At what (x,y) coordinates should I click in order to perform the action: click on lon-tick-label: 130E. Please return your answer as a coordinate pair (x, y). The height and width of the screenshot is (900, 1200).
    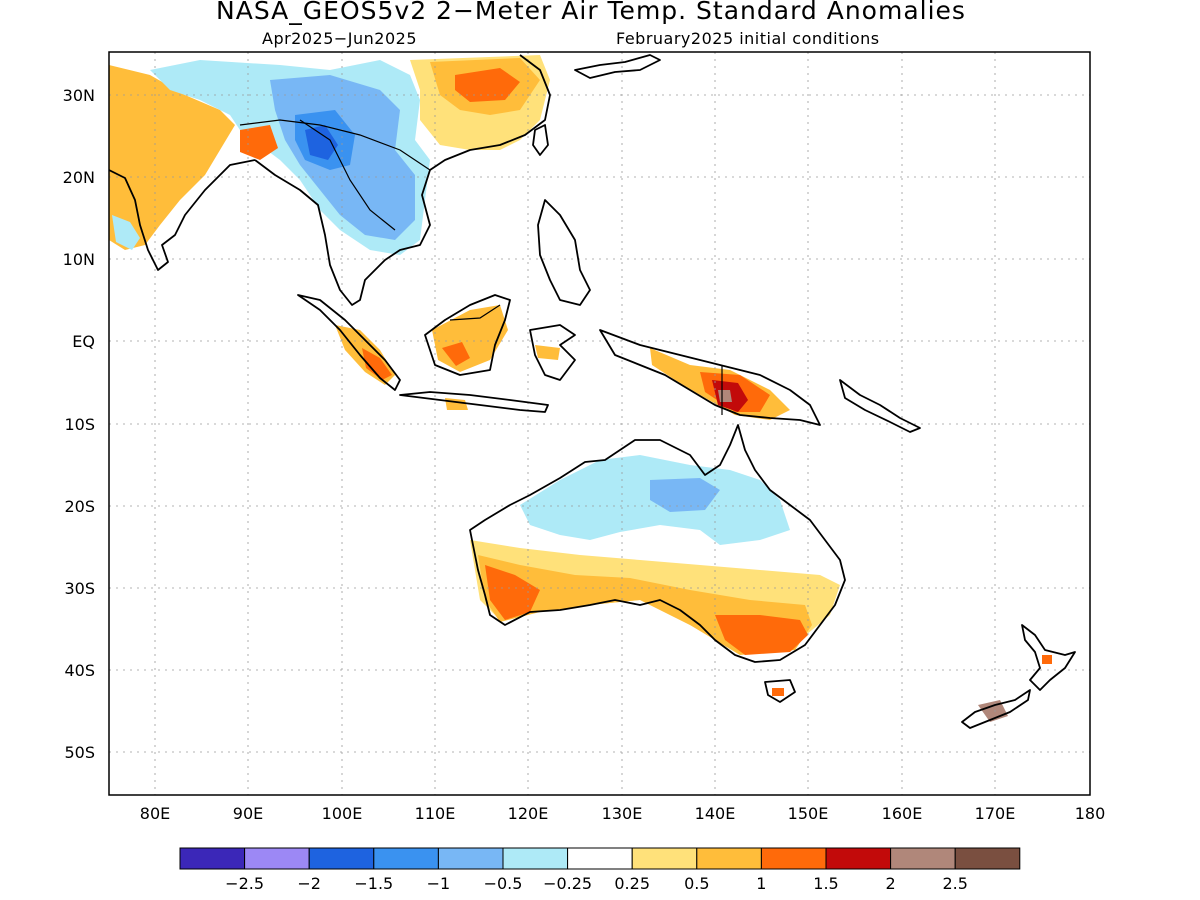
    Looking at the image, I should click on (622, 813).